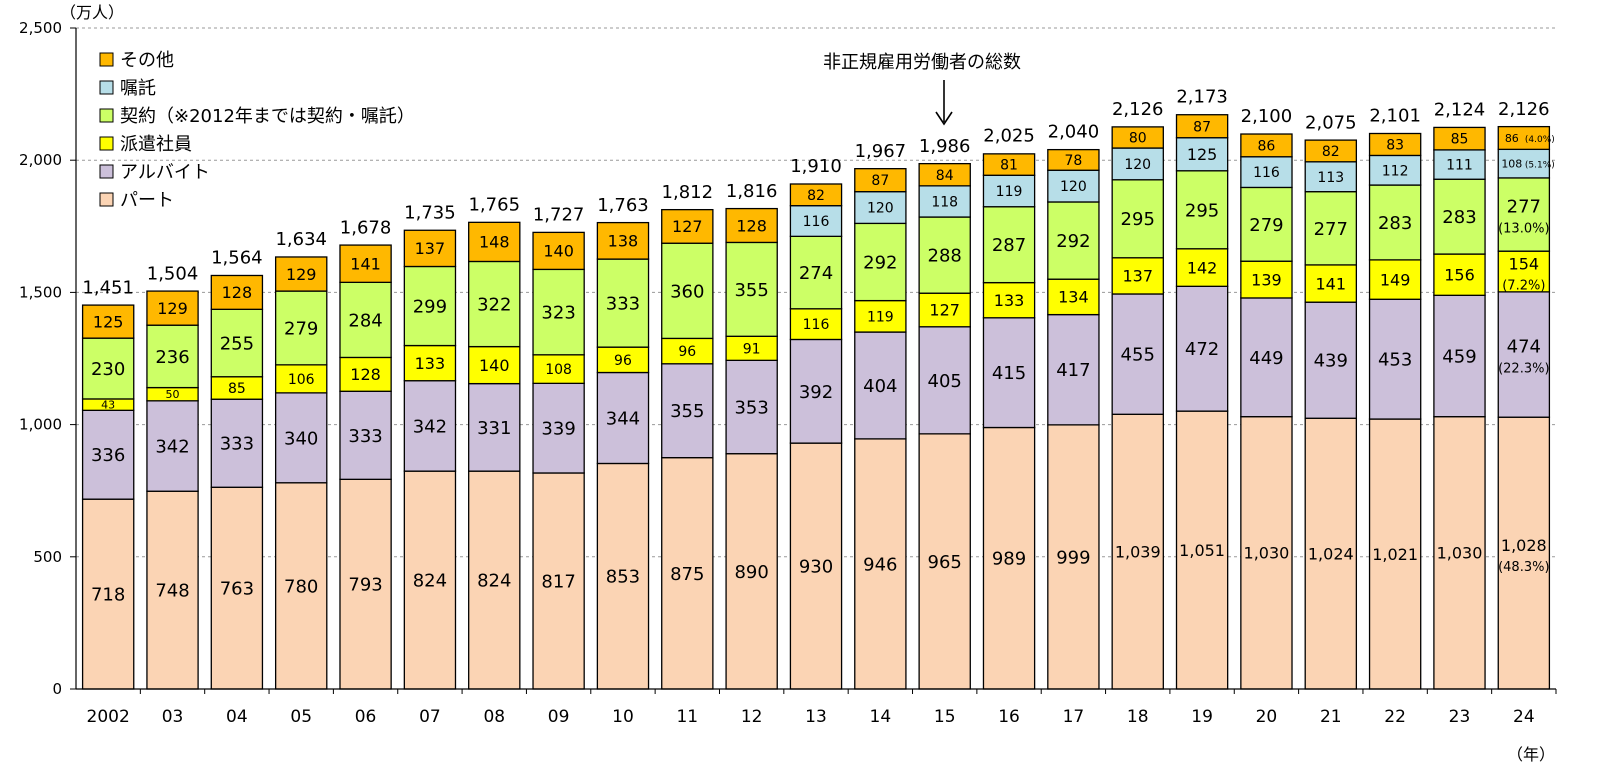 This screenshot has width=1600, height=783. Describe the element at coordinates (301, 438) in the screenshot. I see `segment-value-label: 340` at that location.